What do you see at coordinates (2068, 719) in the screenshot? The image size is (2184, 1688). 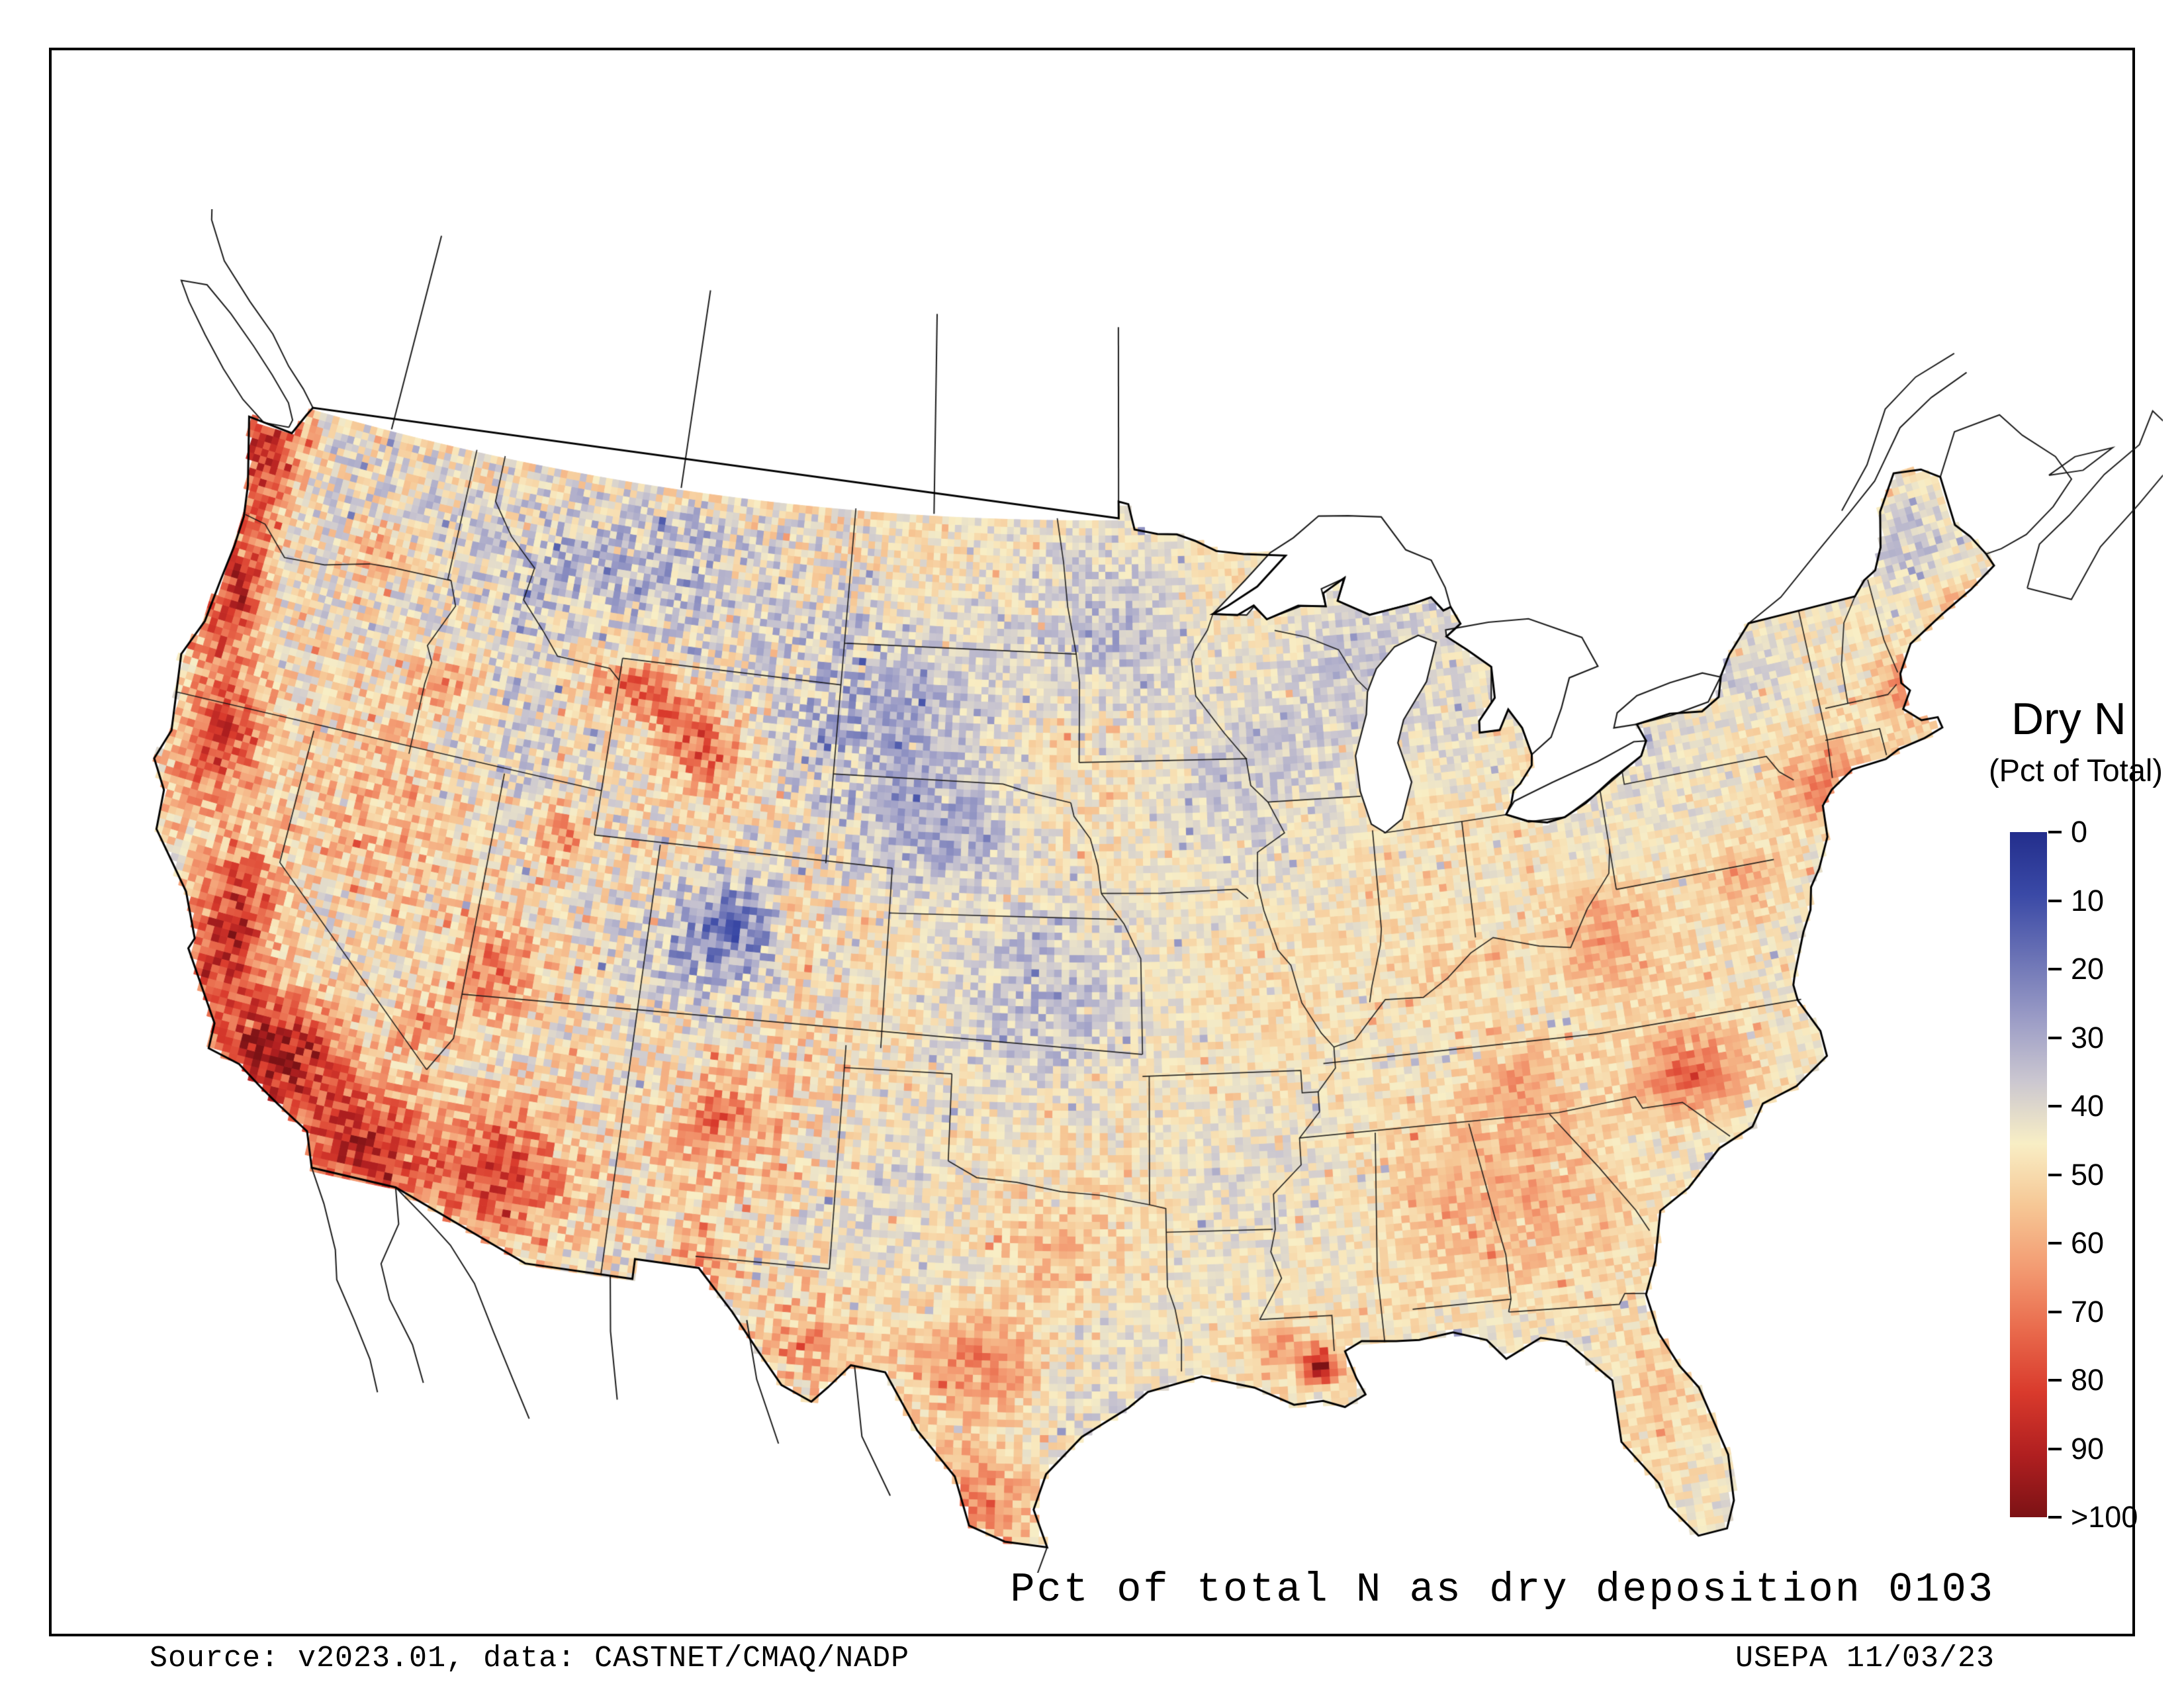 I see `legend-title: Dry N` at bounding box center [2068, 719].